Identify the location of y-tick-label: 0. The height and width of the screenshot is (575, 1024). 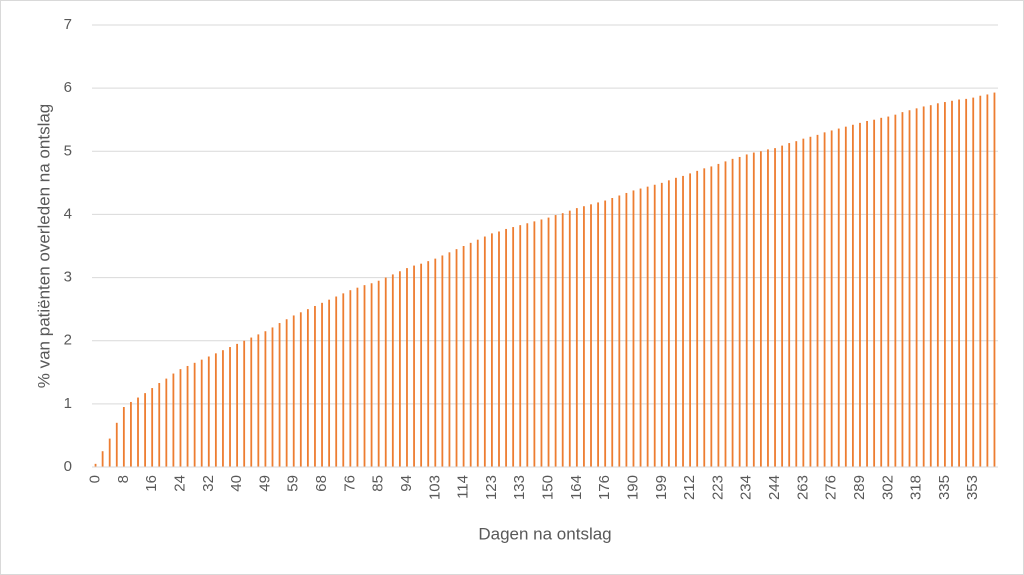
(68, 466).